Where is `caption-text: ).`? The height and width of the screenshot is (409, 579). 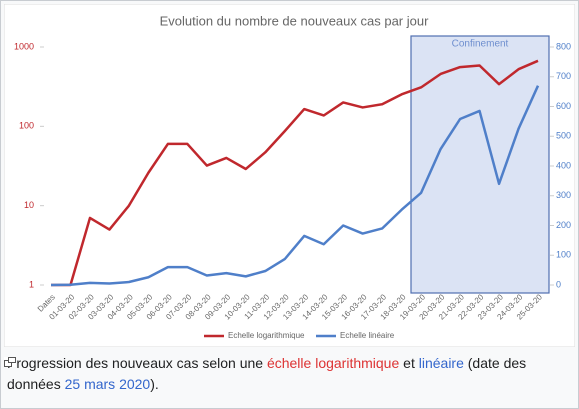 caption-text: ). is located at coordinates (154, 384).